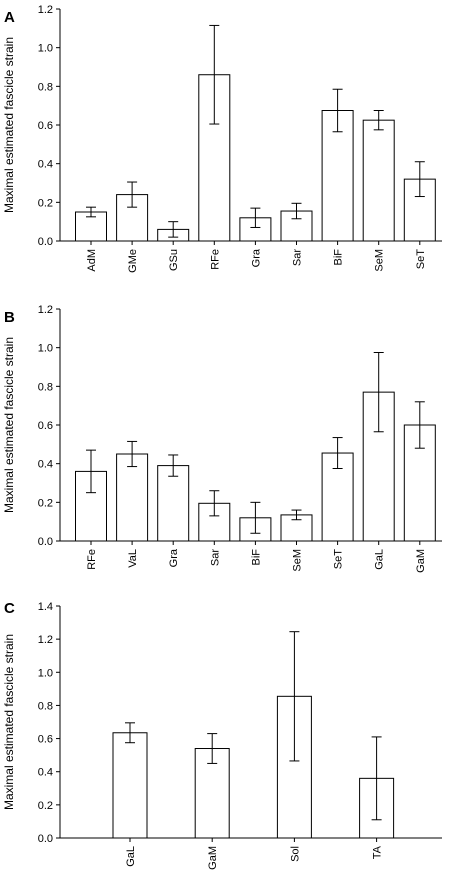 This screenshot has width=454, height=874. What do you see at coordinates (295, 854) in the screenshot?
I see `x-tick-label: Sol` at bounding box center [295, 854].